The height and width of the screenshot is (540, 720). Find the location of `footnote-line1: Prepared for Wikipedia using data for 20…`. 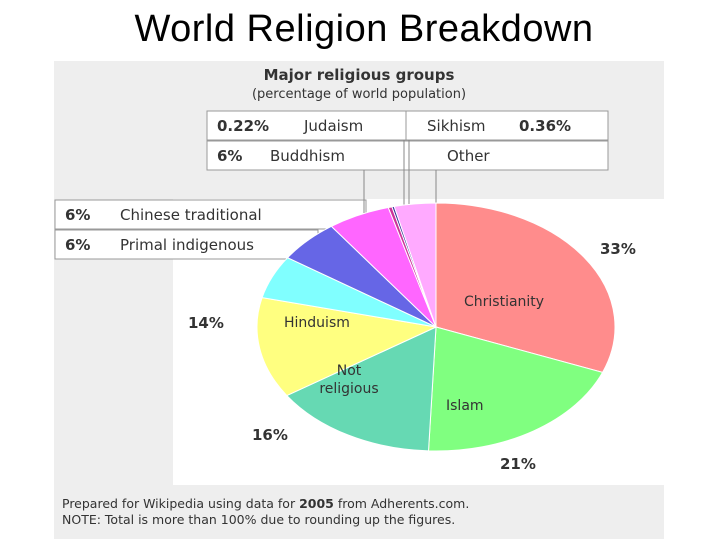

footnote-line1: Prepared for Wikipedia using data for 20… is located at coordinates (265, 503).